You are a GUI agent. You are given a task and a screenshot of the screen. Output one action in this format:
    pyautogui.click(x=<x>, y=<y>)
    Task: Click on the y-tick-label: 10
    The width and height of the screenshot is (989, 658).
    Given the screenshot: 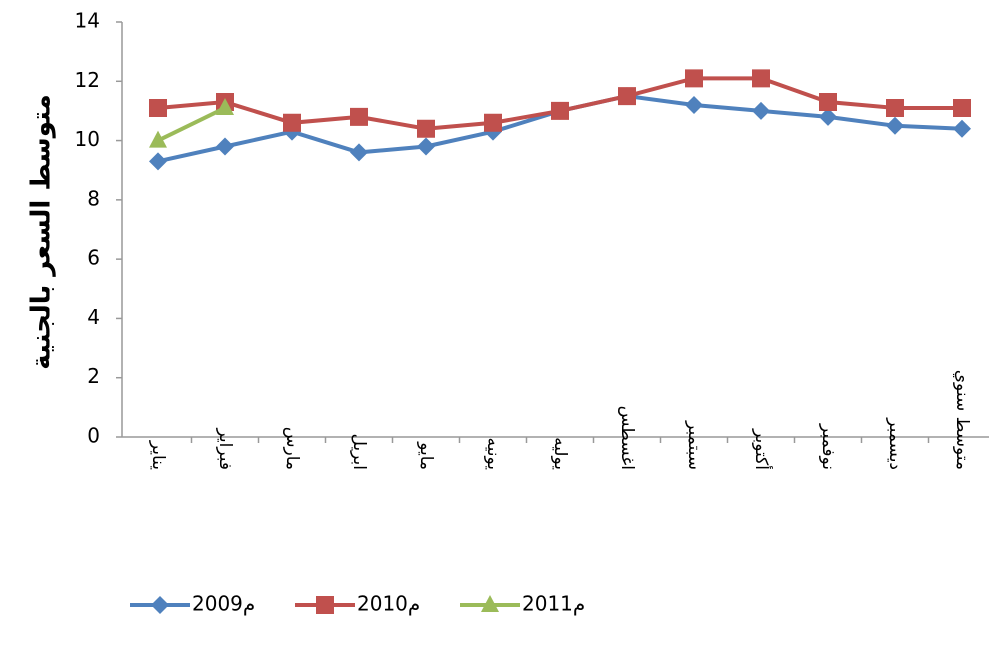 What is the action you would take?
    pyautogui.click(x=87, y=139)
    